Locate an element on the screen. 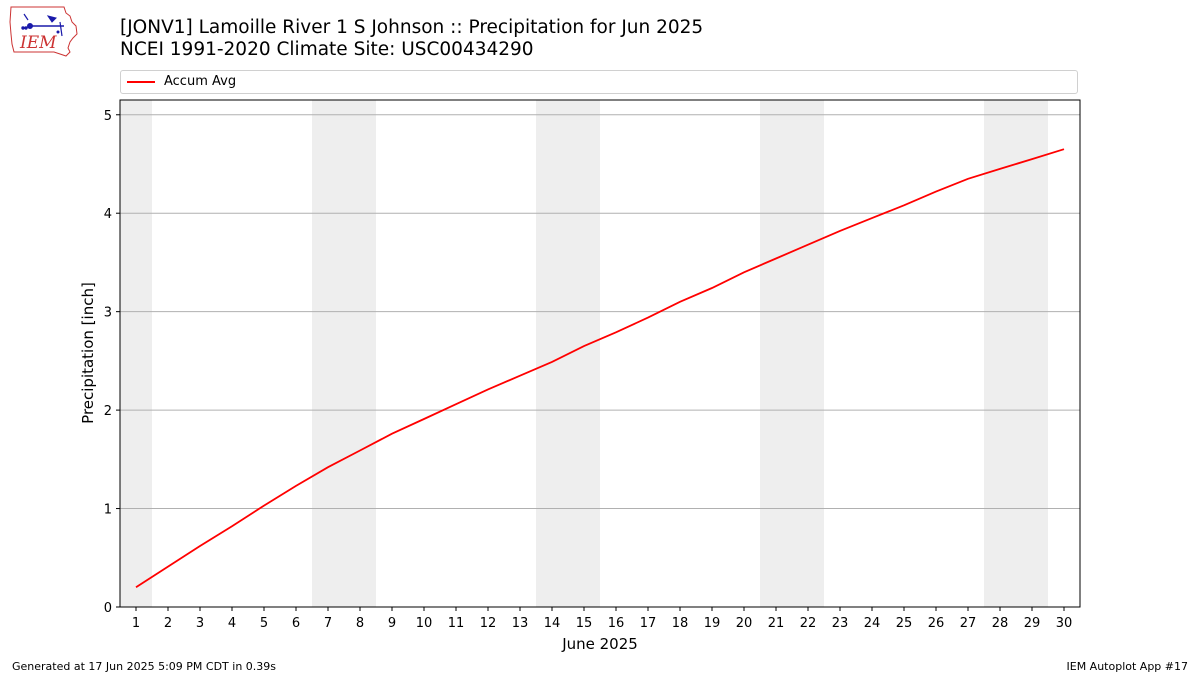 The width and height of the screenshot is (1200, 675). chart-subtitle: NCEI 1991-2020 Climate Site: USC00434290 is located at coordinates (327, 49).